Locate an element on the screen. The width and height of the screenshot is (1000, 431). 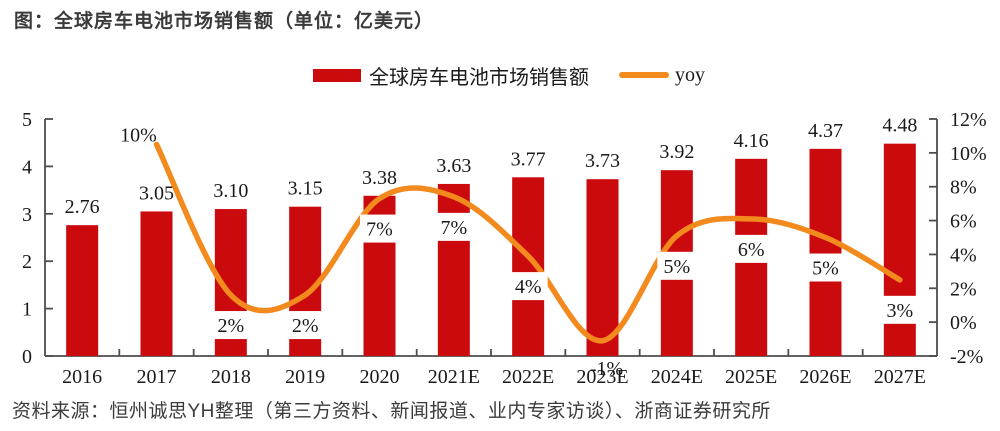
bar-value-label: 4.37 is located at coordinates (825, 131).